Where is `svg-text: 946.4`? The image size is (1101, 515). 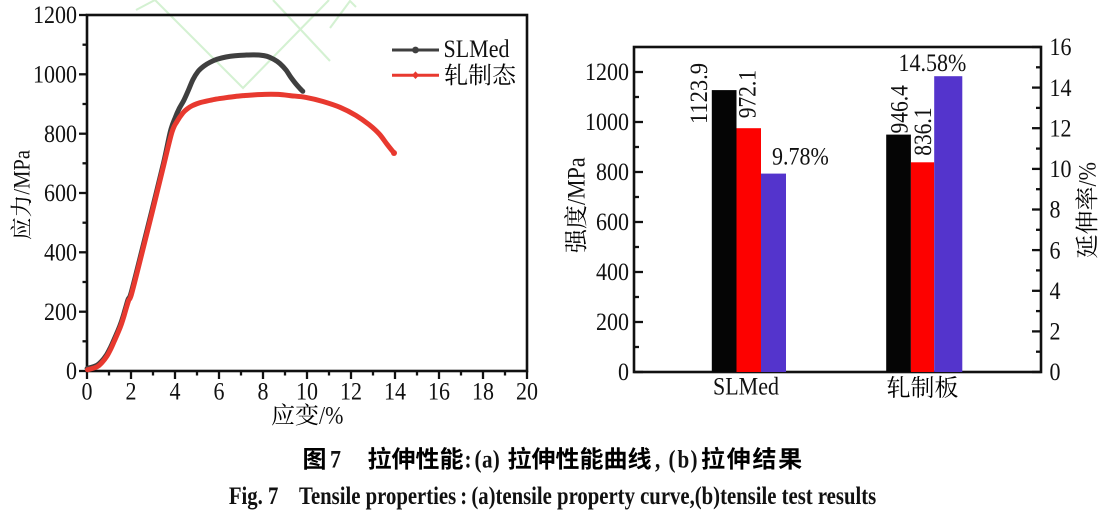 svg-text: 946.4 is located at coordinates (900, 109).